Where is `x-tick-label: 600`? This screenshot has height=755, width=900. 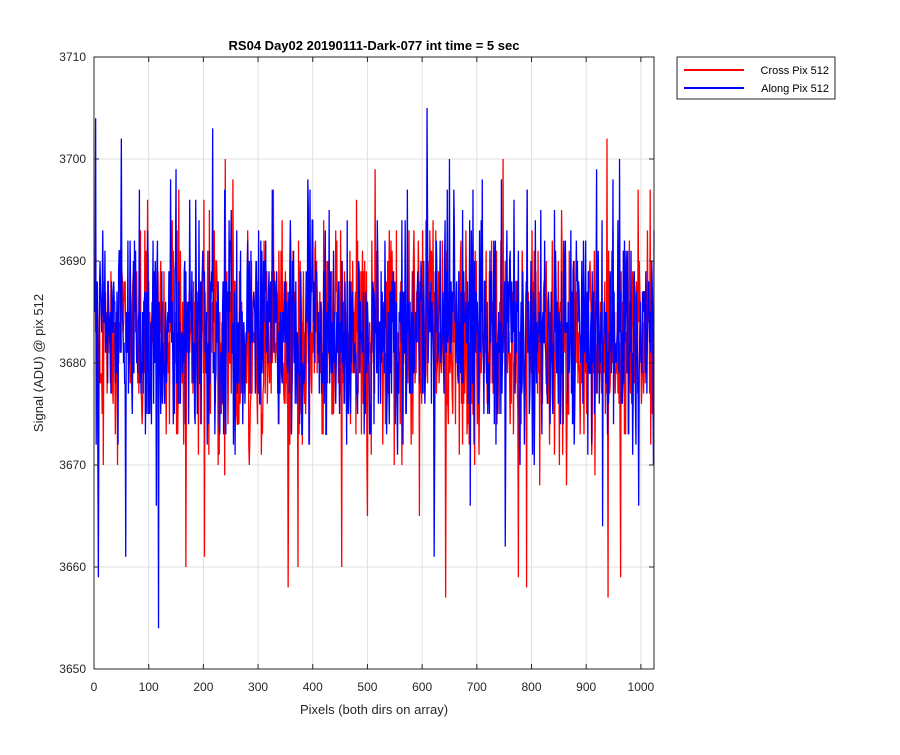 x-tick-label: 600 is located at coordinates (422, 687).